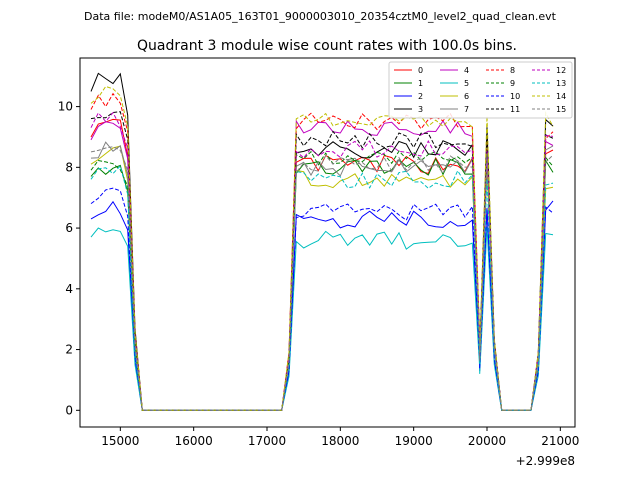  What do you see at coordinates (466, 83) in the screenshot?
I see `legend-label-5: 5` at bounding box center [466, 83].